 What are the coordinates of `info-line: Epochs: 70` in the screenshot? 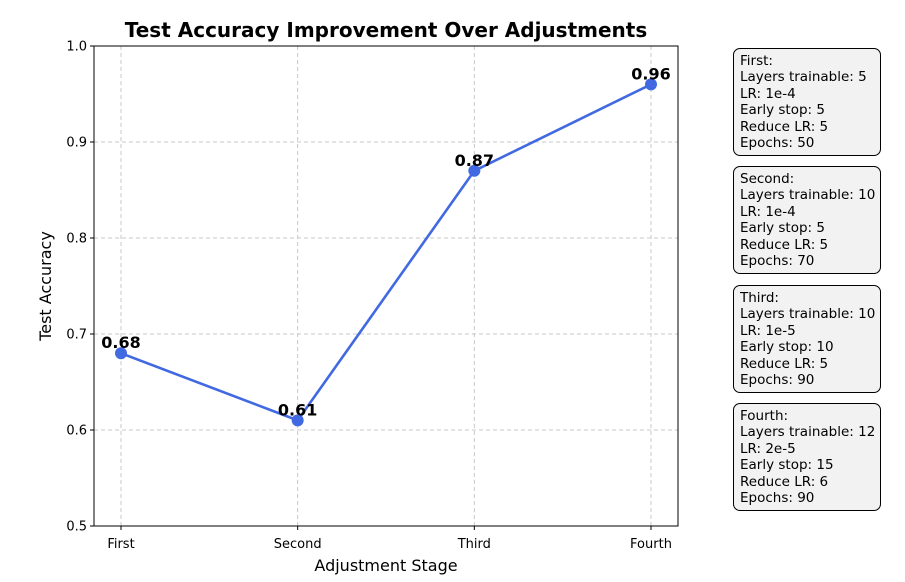 It's located at (777, 261).